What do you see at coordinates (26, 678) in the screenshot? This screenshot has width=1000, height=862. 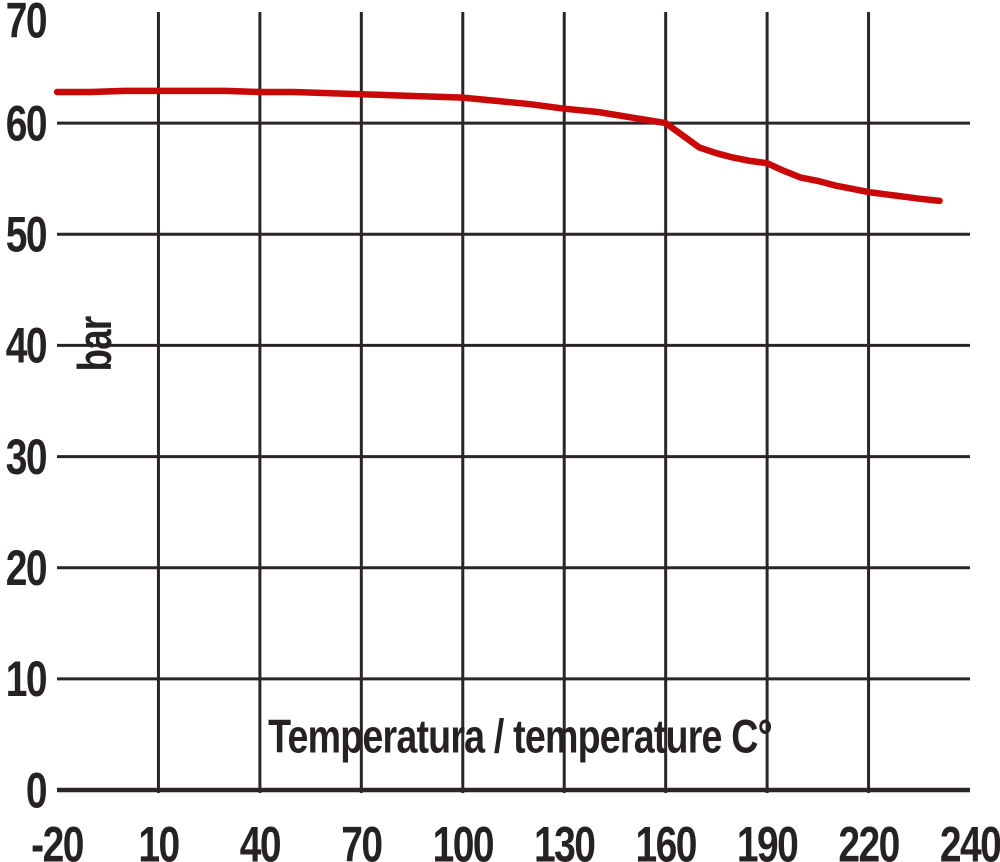 I see `y-tick-label: 10` at bounding box center [26, 678].